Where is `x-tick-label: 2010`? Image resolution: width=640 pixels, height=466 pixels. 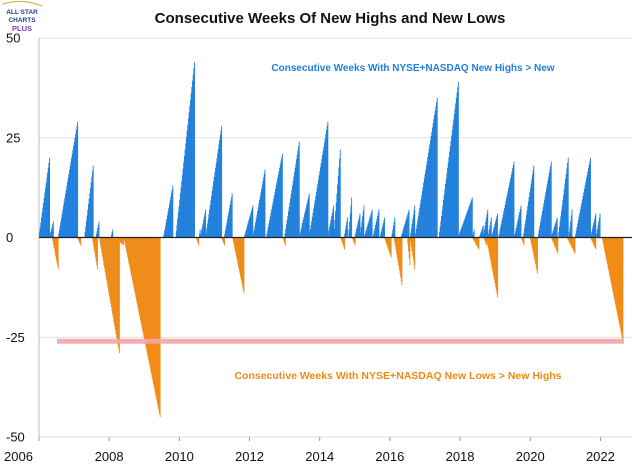 x-tick-label: 2010 is located at coordinates (179, 456).